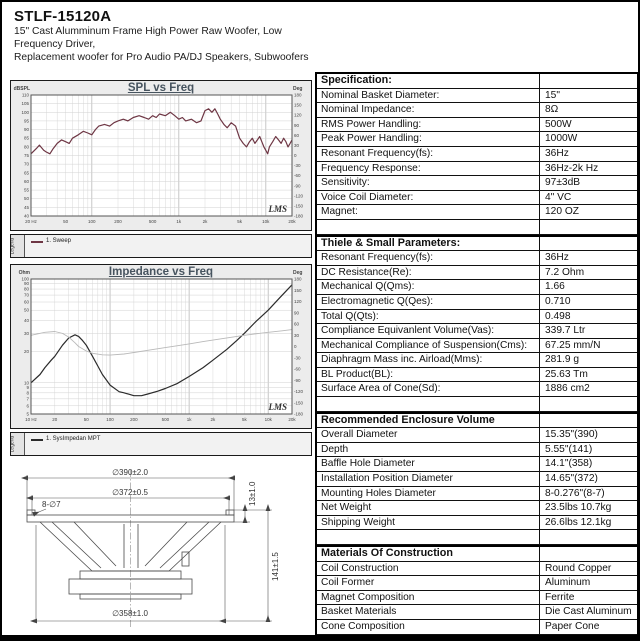 The width and height of the screenshot is (640, 641). What do you see at coordinates (66, 221) in the screenshot?
I see `svg-text: 50` at bounding box center [66, 221].